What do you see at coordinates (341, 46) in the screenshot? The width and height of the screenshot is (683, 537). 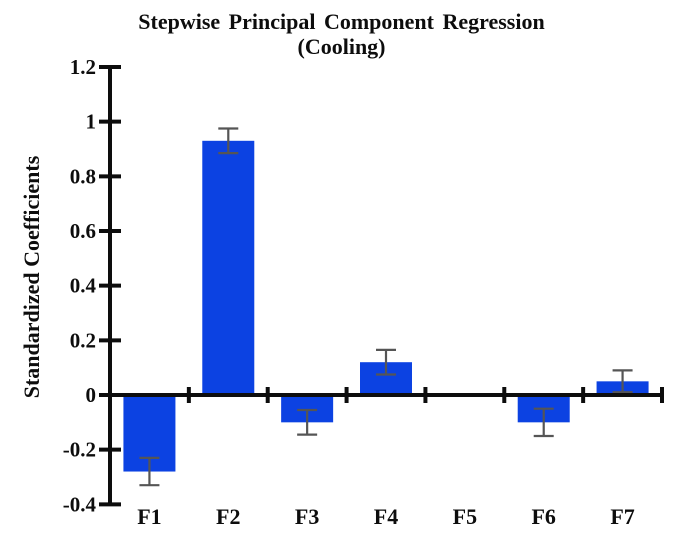 I see `chart-subtitle: (Cooling)` at bounding box center [341, 46].